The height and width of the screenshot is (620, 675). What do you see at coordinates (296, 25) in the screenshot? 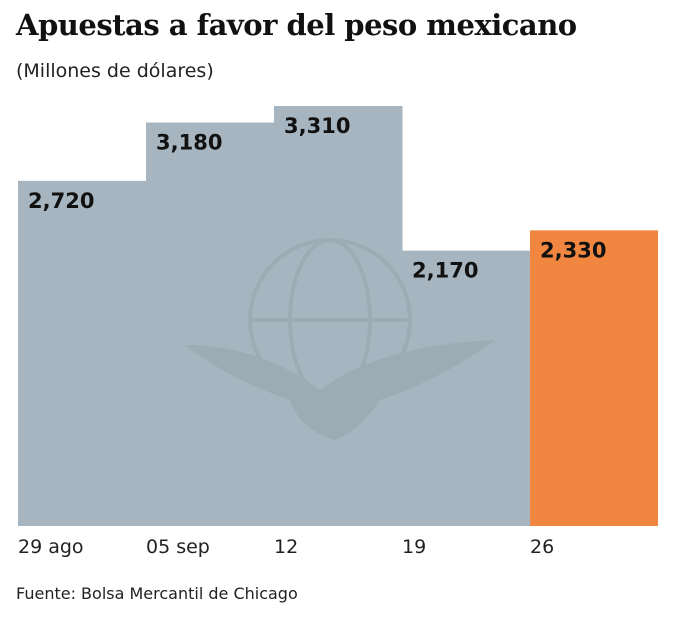
I see `chart-title: Apuestas a favor del peso mexicano` at bounding box center [296, 25].